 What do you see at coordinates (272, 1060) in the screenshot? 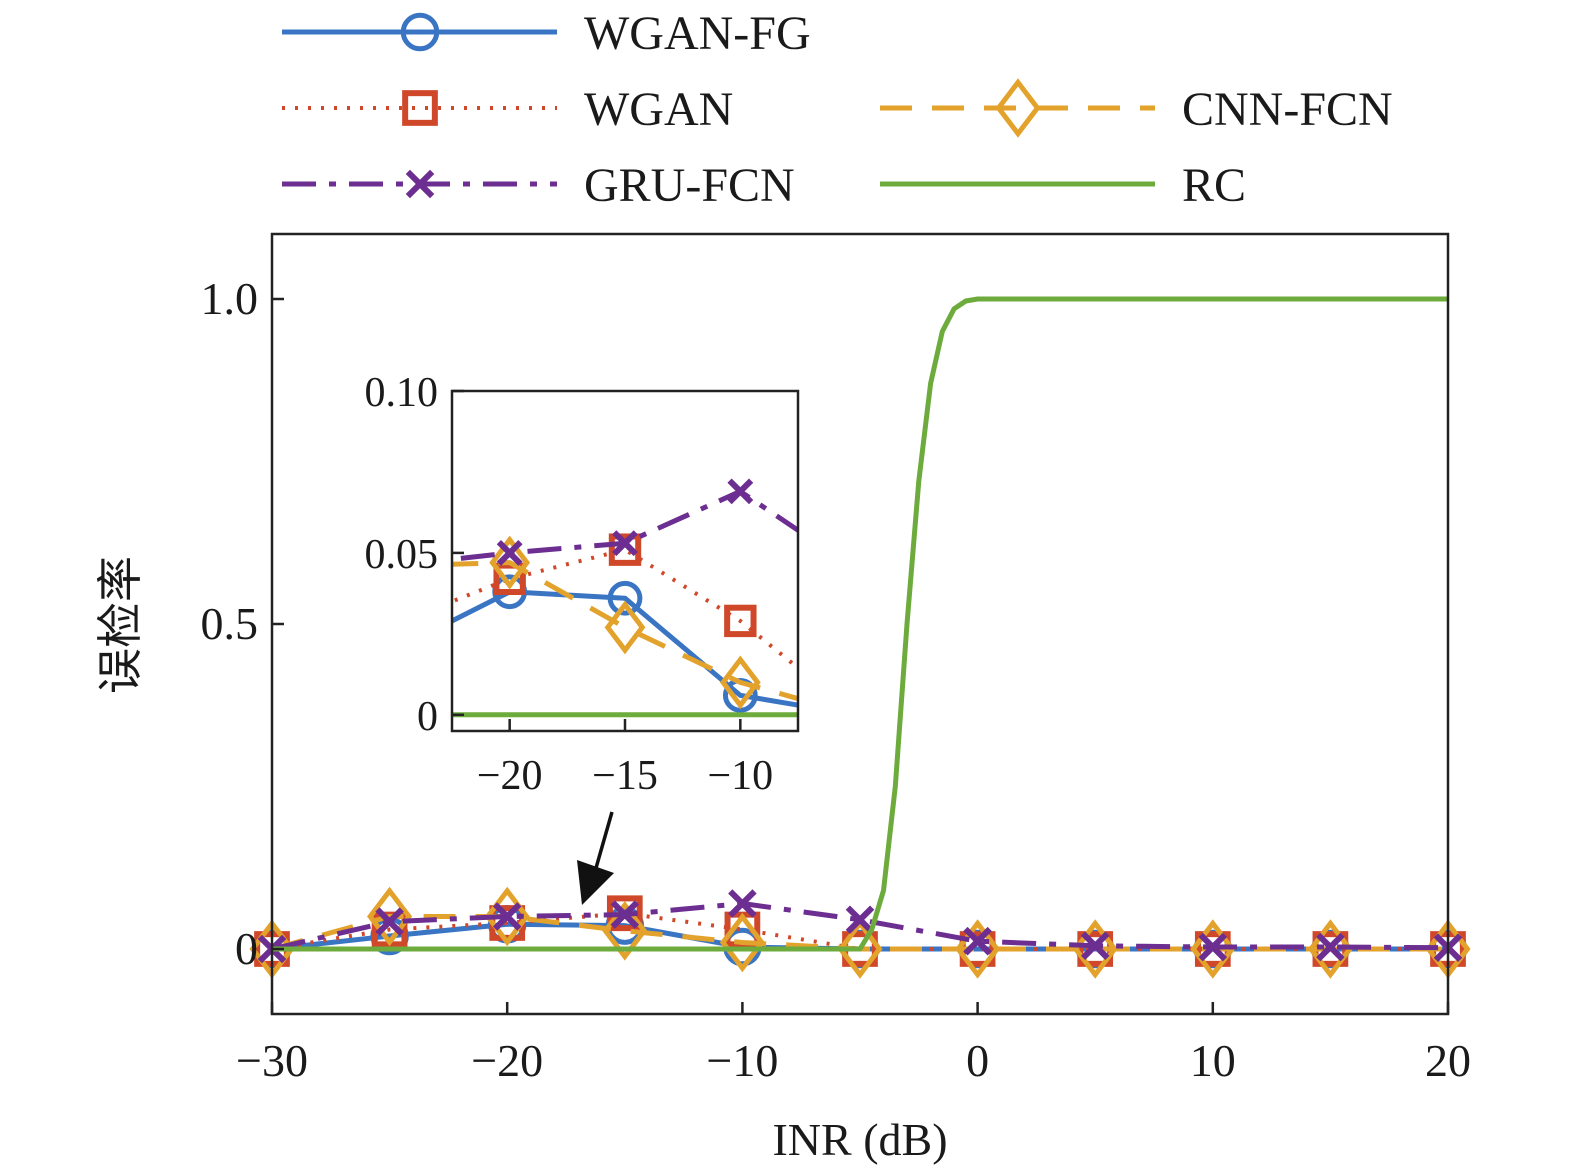
I see `main-x-tick-label: −30` at bounding box center [272, 1060].